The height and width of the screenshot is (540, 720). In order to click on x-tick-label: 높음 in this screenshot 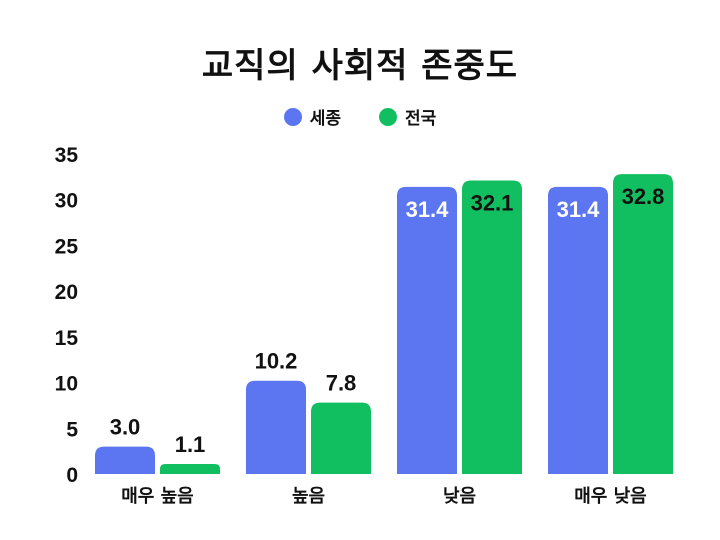, I will do `click(308, 496)`.